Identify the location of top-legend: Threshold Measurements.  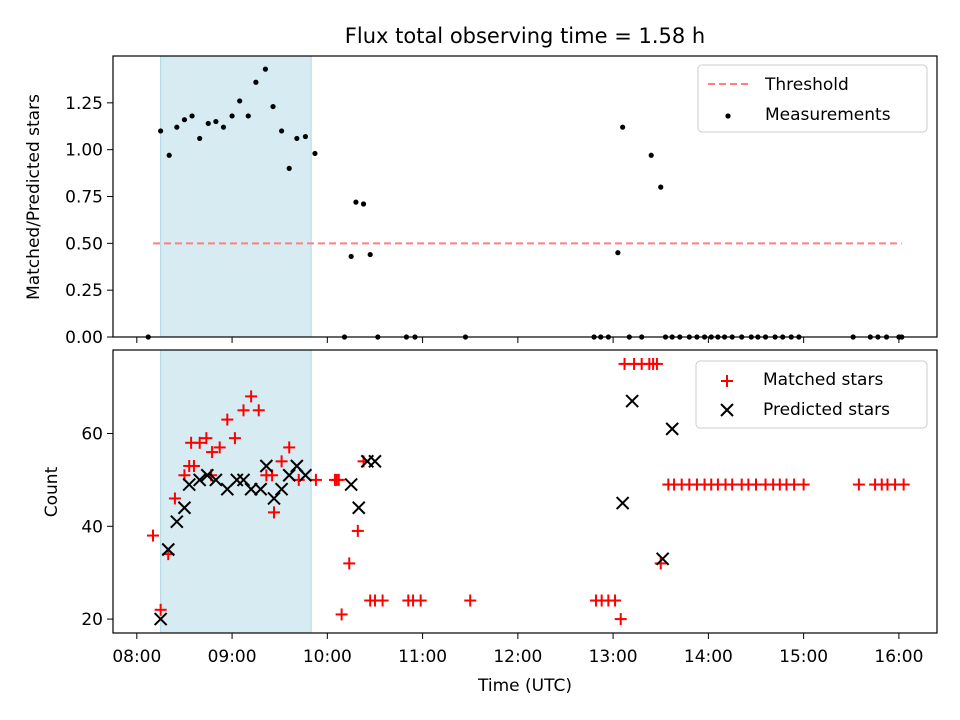
(812, 98).